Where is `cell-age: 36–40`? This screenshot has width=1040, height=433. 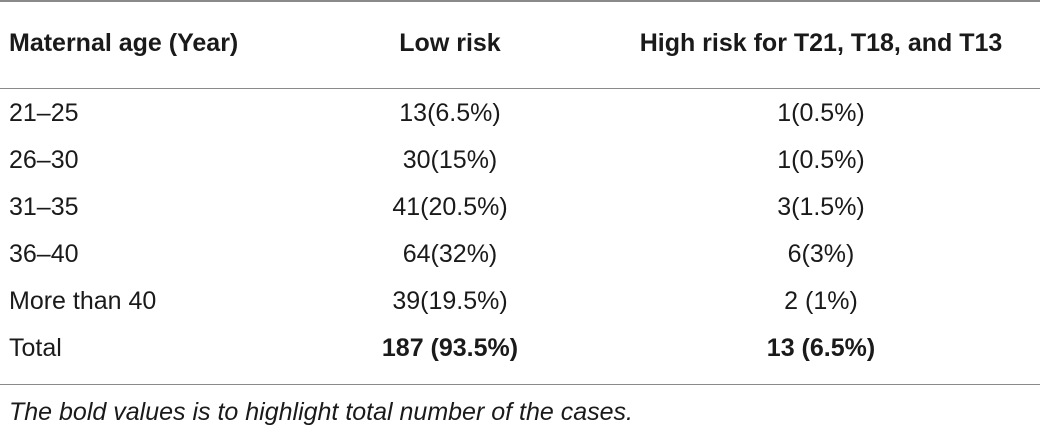
cell-age: 36–40 is located at coordinates (44, 254).